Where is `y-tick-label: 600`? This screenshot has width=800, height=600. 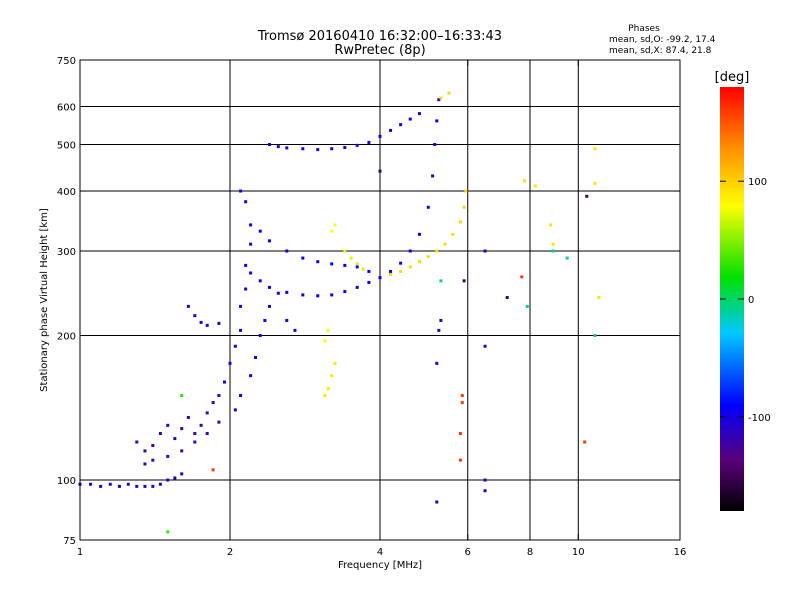
y-tick-label: 600 is located at coordinates (66, 108).